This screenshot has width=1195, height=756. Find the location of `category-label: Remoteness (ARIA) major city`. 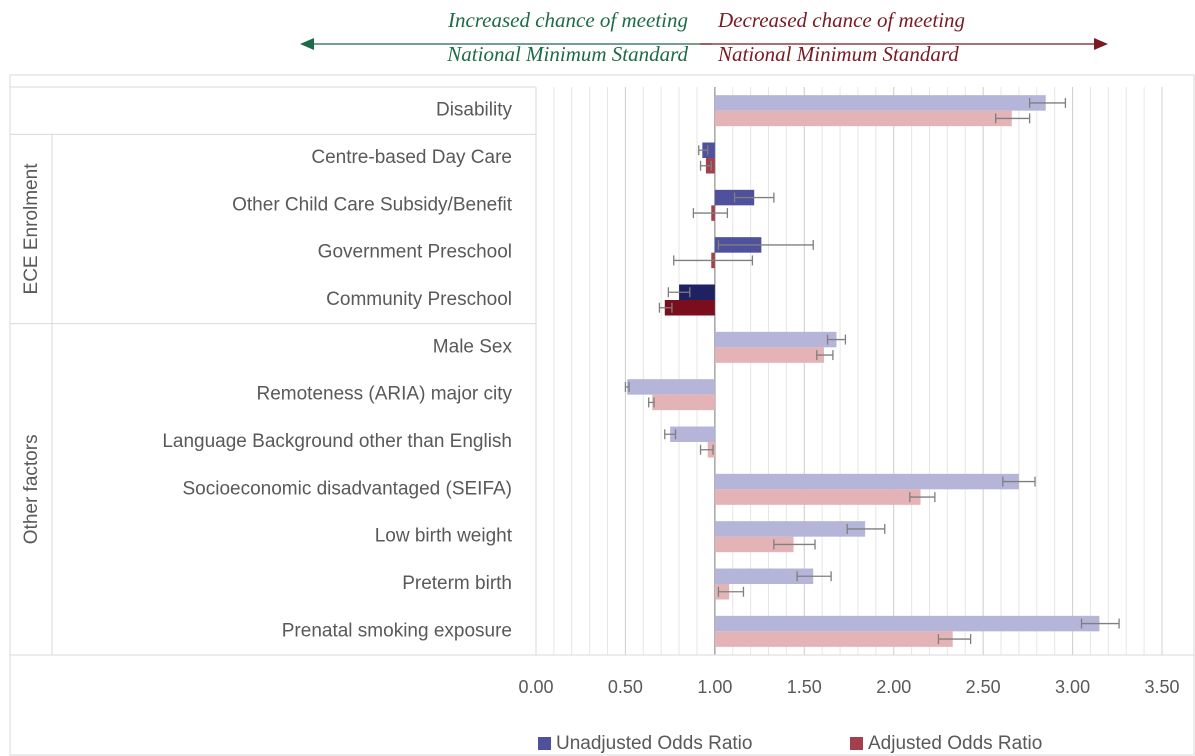

category-label: Remoteness (ARIA) major city is located at coordinates (384, 394).